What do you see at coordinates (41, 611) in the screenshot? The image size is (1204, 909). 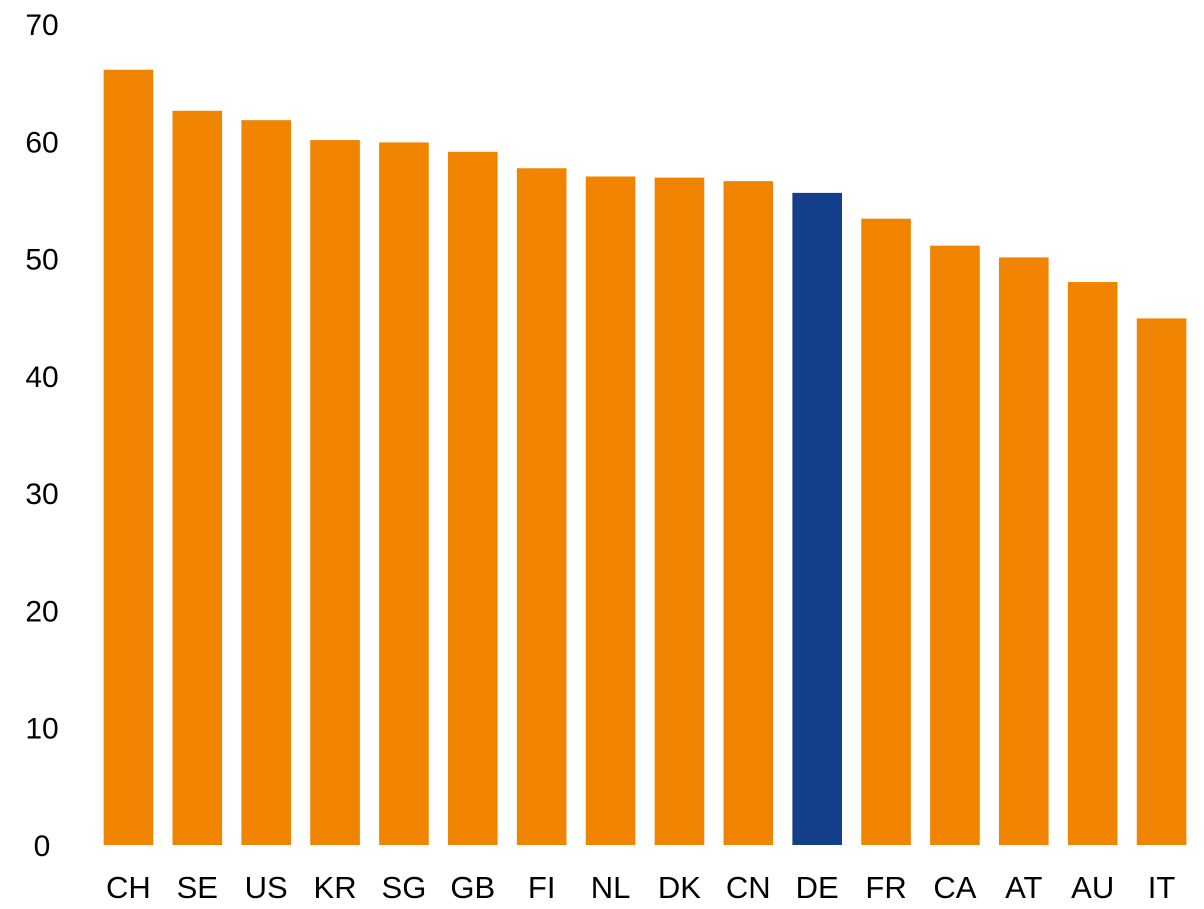 I see `y-tick-label: 20` at bounding box center [41, 611].